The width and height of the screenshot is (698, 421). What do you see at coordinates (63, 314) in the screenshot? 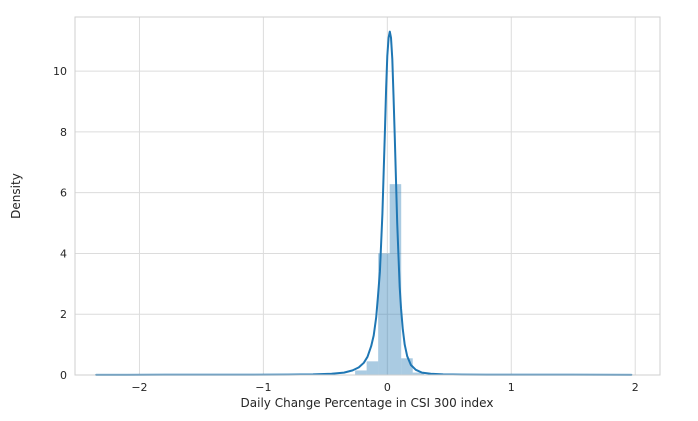
I see `y-tick-label: 2` at bounding box center [63, 314].